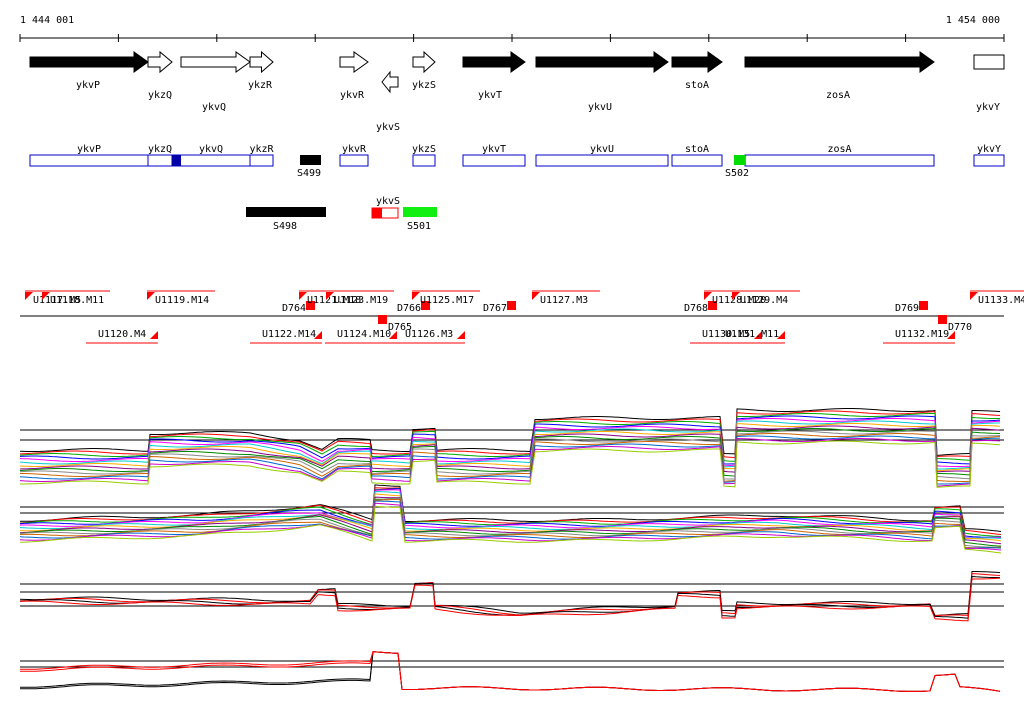 The width and height of the screenshot is (1024, 714). What do you see at coordinates (122, 334) in the screenshot?
I see `transcript-label: U1120.M4` at bounding box center [122, 334].